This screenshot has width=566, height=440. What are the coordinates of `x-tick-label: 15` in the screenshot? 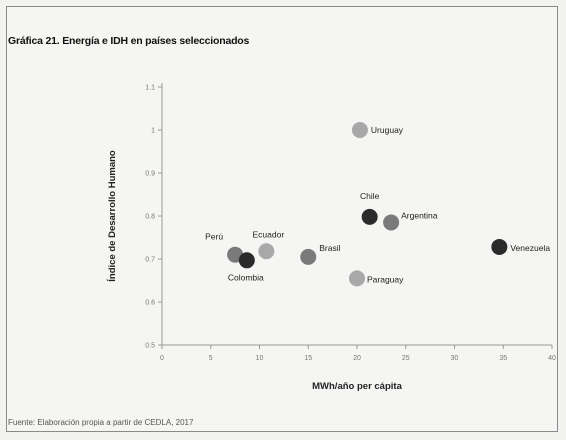 It's located at (308, 358).